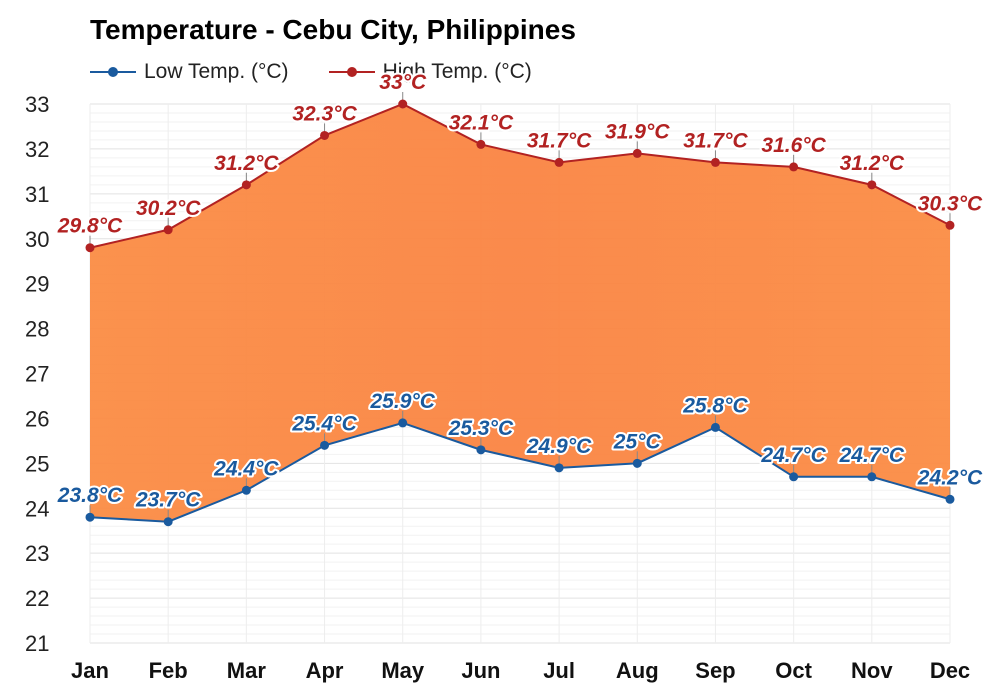  Describe the element at coordinates (216, 71) in the screenshot. I see `legend-label-low: Low Temp. (°C)` at that location.